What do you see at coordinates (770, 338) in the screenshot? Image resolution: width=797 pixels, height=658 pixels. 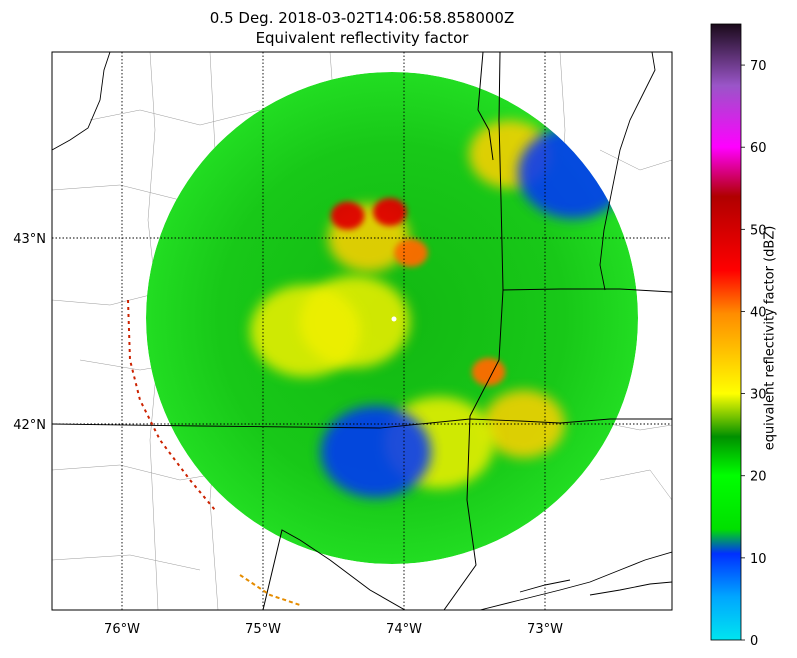 I see `colorbar-label: equivalent reflectivity factor (dBZ)` at bounding box center [770, 338].